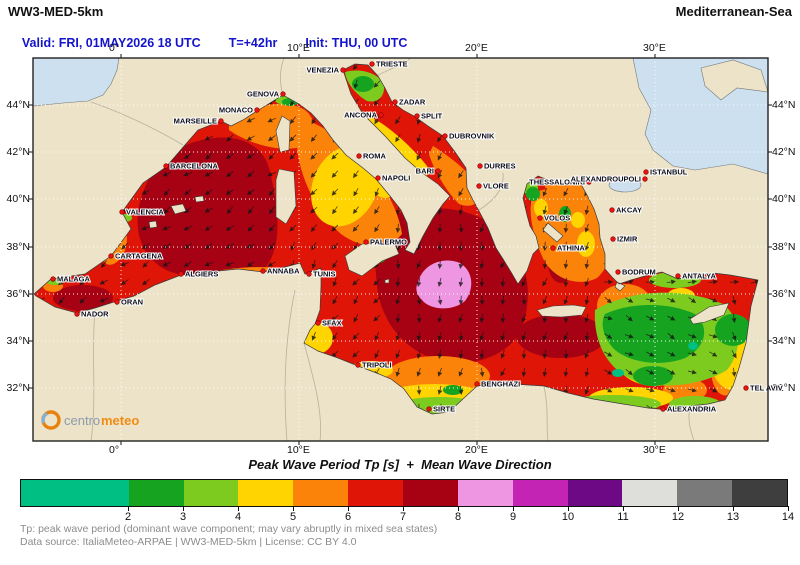  What do you see at coordinates (253, 43) in the screenshot?
I see `forecast-offset: T=+42hr` at bounding box center [253, 43].